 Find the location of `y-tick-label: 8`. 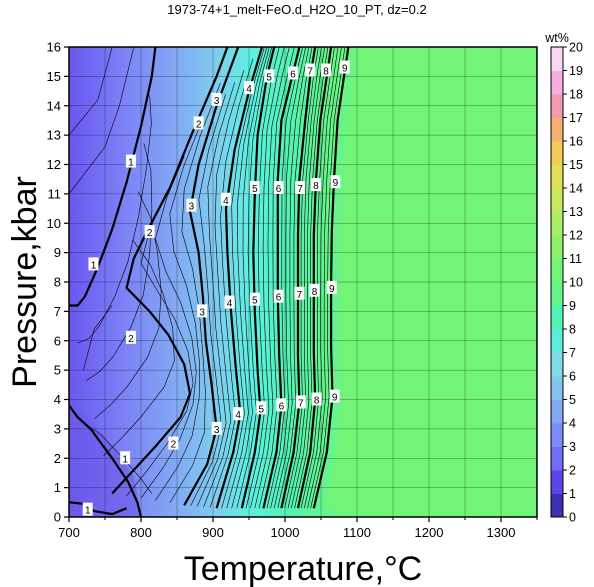

y-tick-label: 8 is located at coordinates (57, 282).